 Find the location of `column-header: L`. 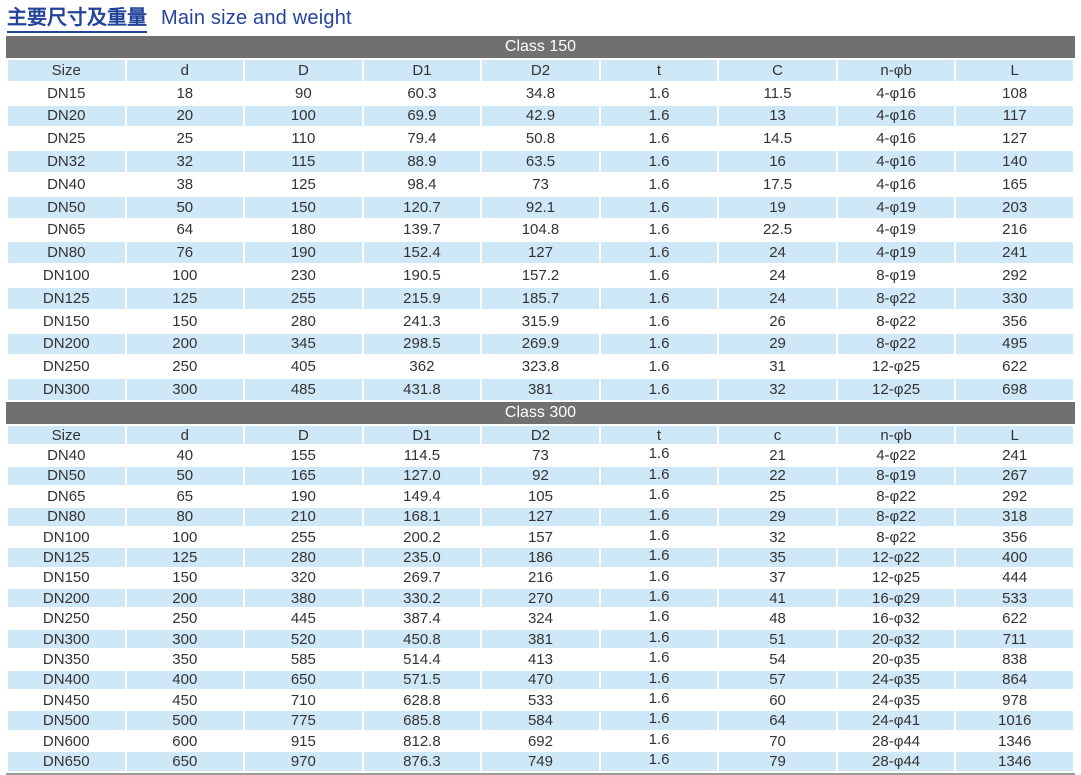

column-header: L is located at coordinates (1014, 435).